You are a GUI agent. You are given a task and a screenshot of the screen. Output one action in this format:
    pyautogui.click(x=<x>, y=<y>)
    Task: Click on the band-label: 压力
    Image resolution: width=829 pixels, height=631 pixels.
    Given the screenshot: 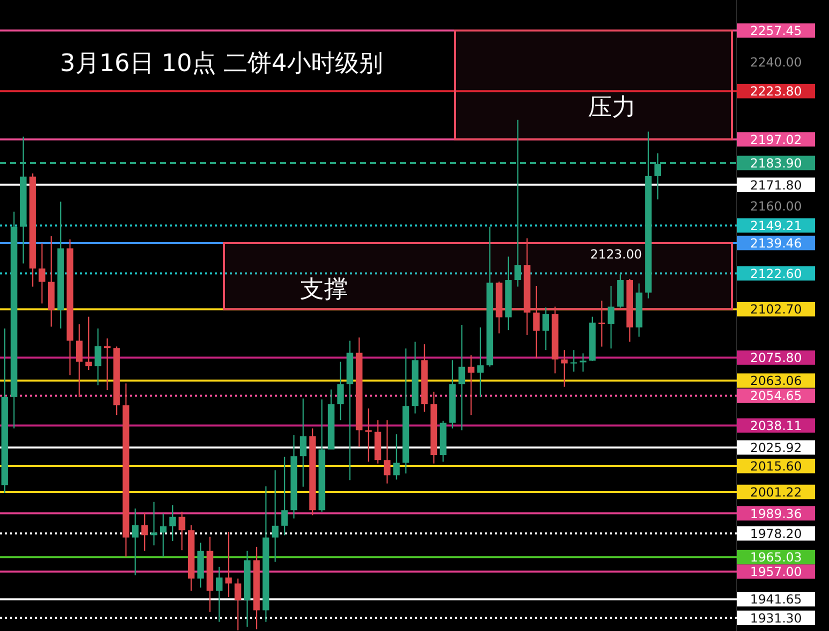 What is the action you would take?
    pyautogui.click(x=612, y=106)
    